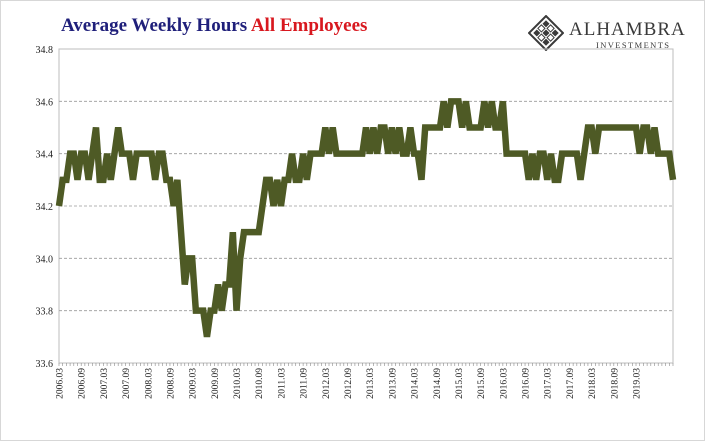 The image size is (705, 442). I want to click on x-tick-label: 2012.09, so click(349, 383).